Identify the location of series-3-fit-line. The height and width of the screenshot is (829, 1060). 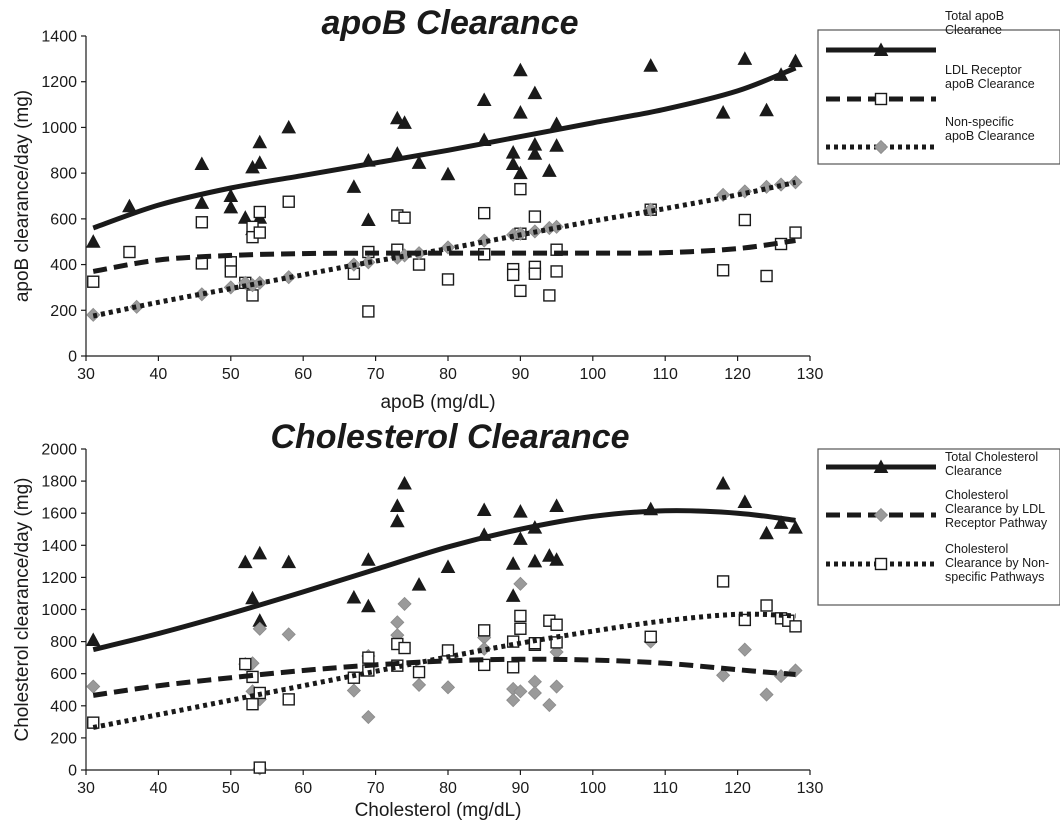
(444, 249).